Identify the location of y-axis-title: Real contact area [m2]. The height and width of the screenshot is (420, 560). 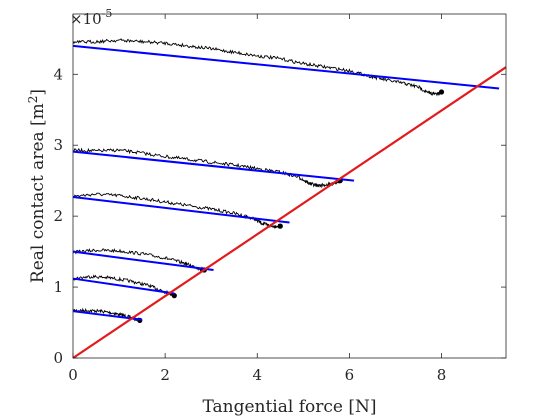
(37, 186).